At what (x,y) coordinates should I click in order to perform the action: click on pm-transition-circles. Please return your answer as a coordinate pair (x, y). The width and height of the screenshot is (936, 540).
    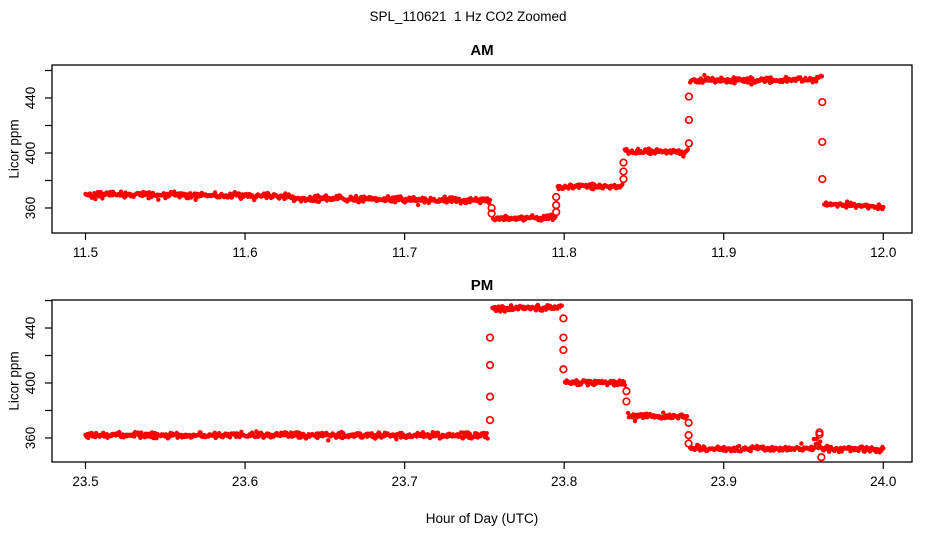
    Looking at the image, I should click on (655, 388).